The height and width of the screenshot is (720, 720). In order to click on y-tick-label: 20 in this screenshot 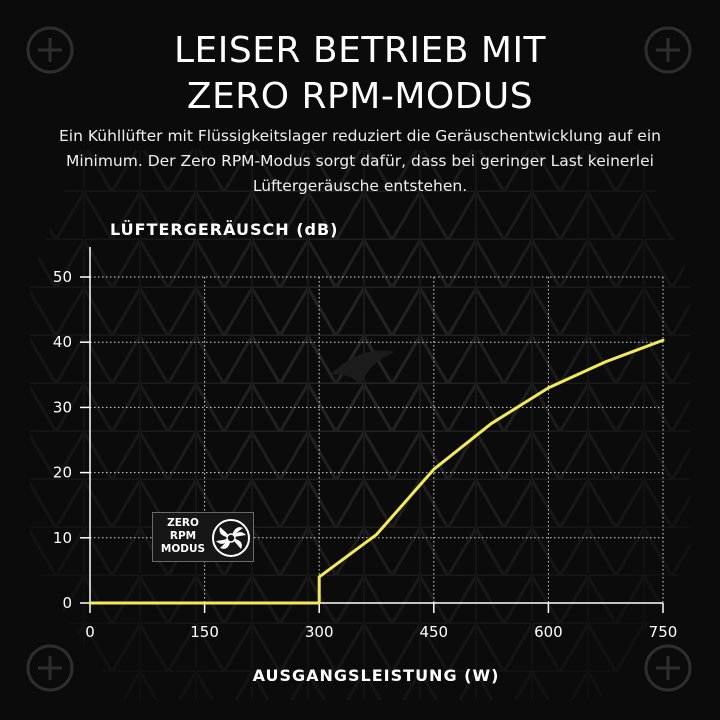, I will do `click(62, 473)`.